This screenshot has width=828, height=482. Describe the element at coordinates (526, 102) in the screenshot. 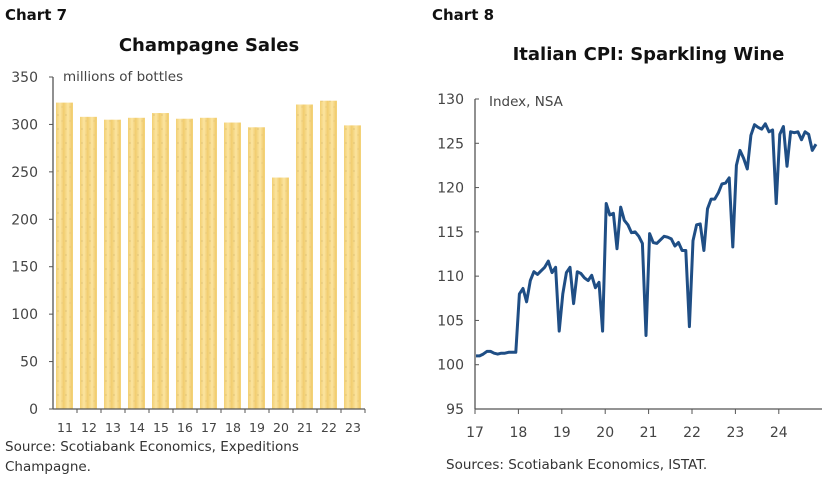

I see `unit-label: Index, NSA` at that location.